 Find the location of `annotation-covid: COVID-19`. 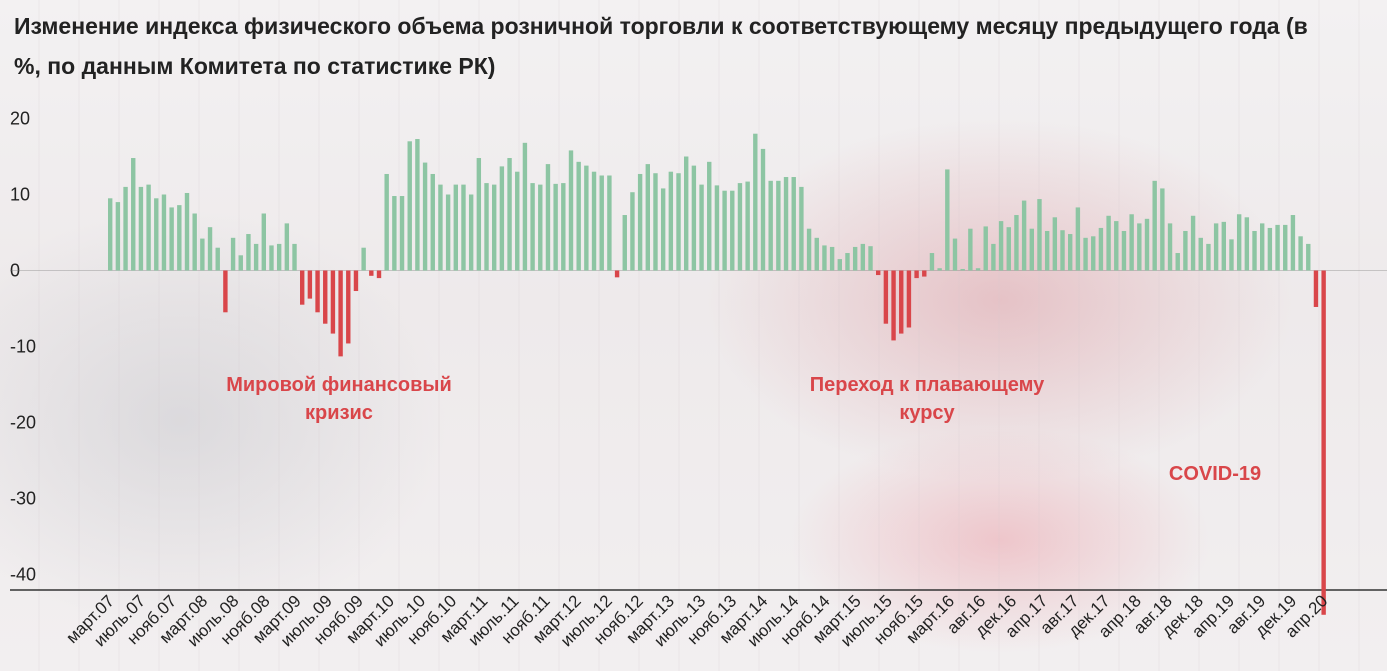

annotation-covid: COVID-19 is located at coordinates (1215, 474).